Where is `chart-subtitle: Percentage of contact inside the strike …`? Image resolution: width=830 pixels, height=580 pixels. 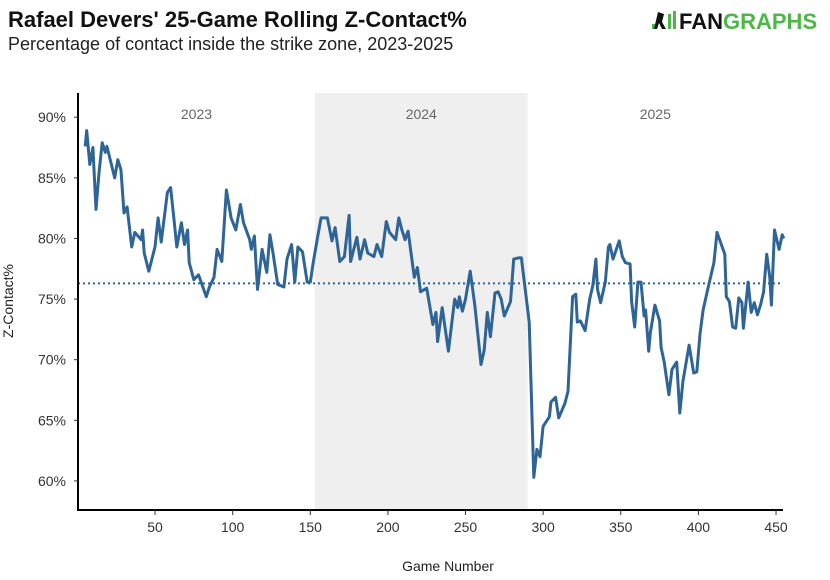 chart-subtitle: Percentage of contact inside the strike … is located at coordinates (230, 44).